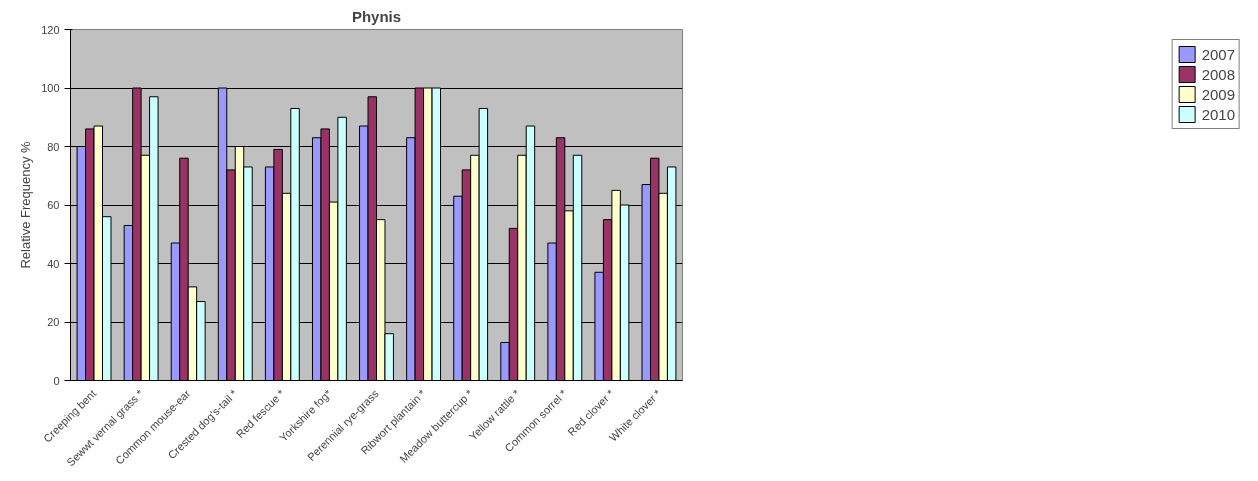  I want to click on y-tick-label: 80, so click(53, 146).